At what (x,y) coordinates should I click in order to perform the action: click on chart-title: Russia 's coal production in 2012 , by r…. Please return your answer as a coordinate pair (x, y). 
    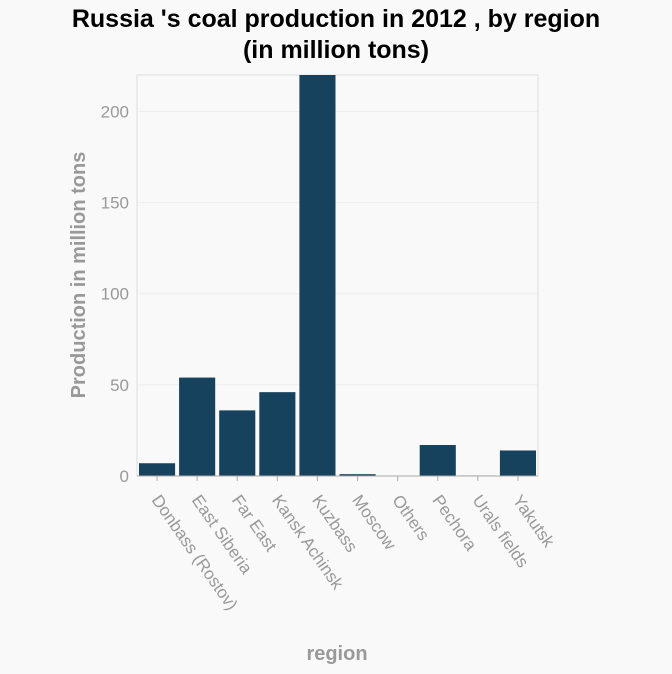
    Looking at the image, I should click on (336, 35).